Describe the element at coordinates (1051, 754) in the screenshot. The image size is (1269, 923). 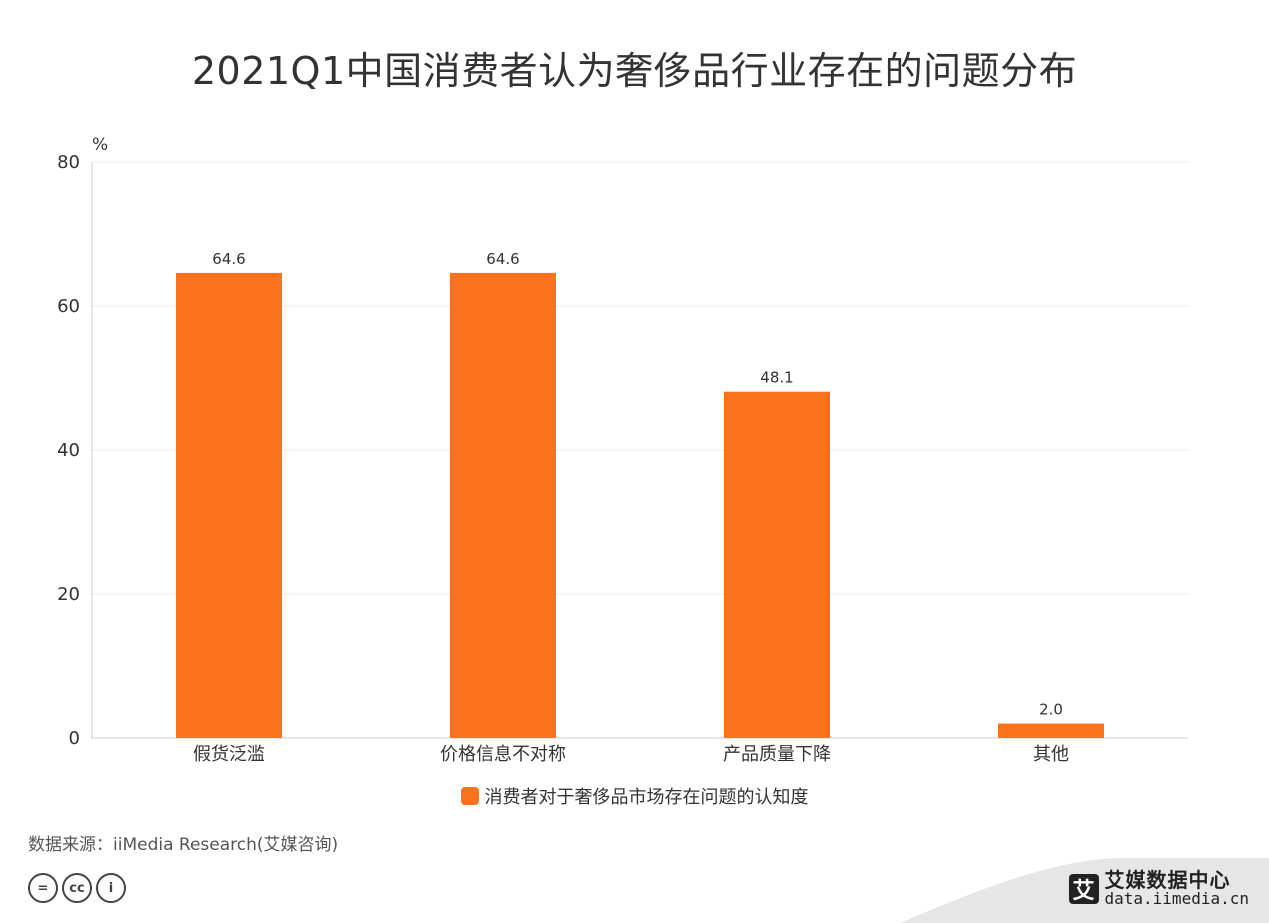
I see `x-tick-label: 其他` at that location.